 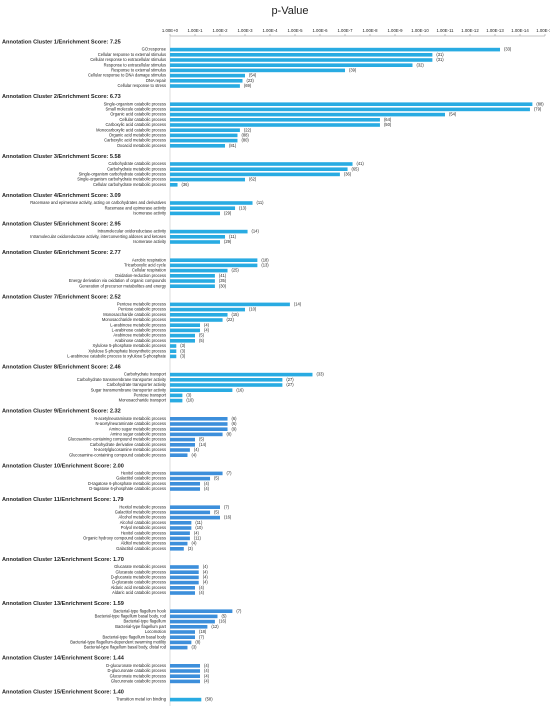 I want to click on count-label: (29), so click(x=228, y=241).